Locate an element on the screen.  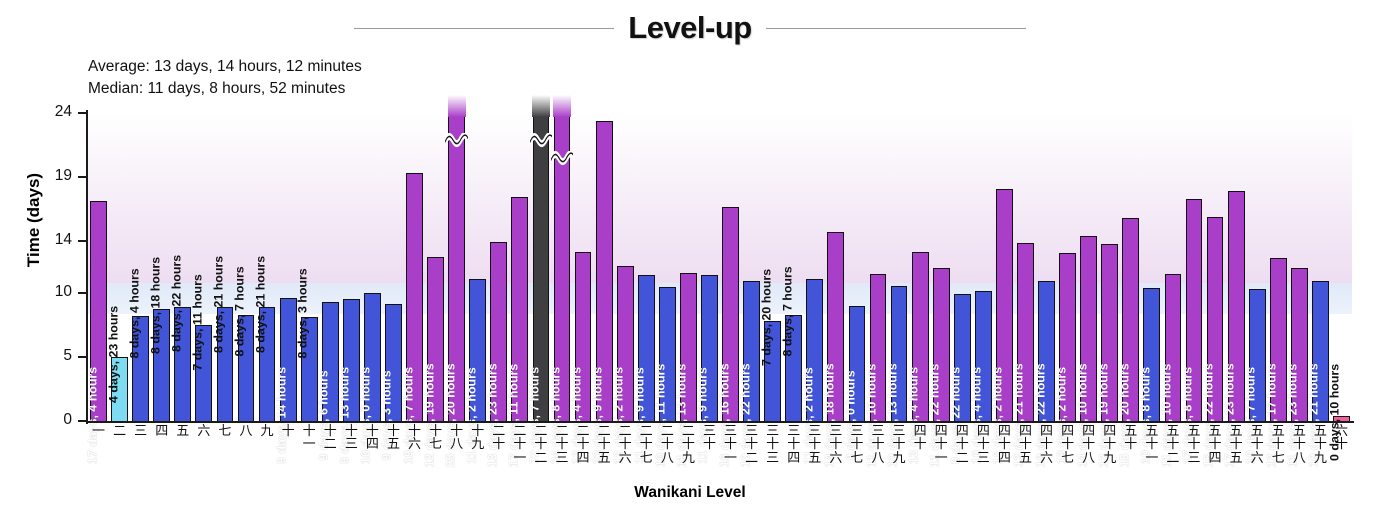
x-tick-label-5: 五 is located at coordinates (183, 431).